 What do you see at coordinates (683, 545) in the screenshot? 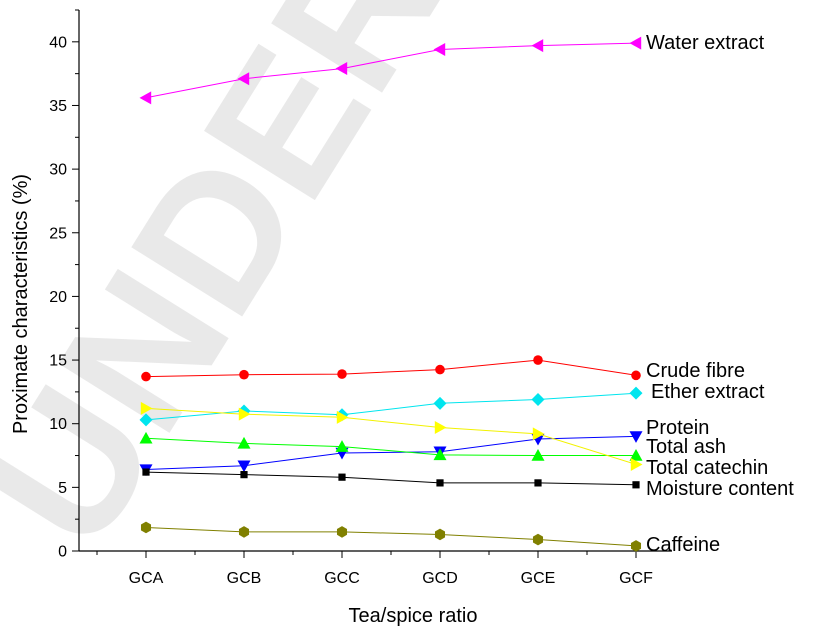
I see `series-label-caffeine: Caffeine` at bounding box center [683, 545].